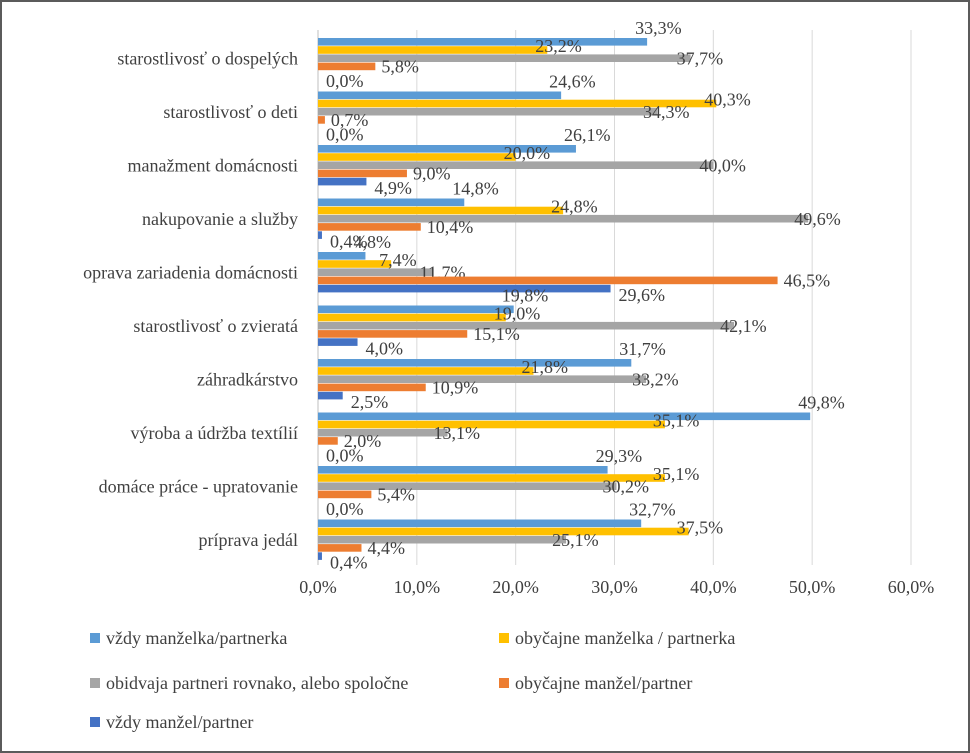 This screenshot has width=970, height=753. I want to click on data-label: 4,8%, so click(372, 242).